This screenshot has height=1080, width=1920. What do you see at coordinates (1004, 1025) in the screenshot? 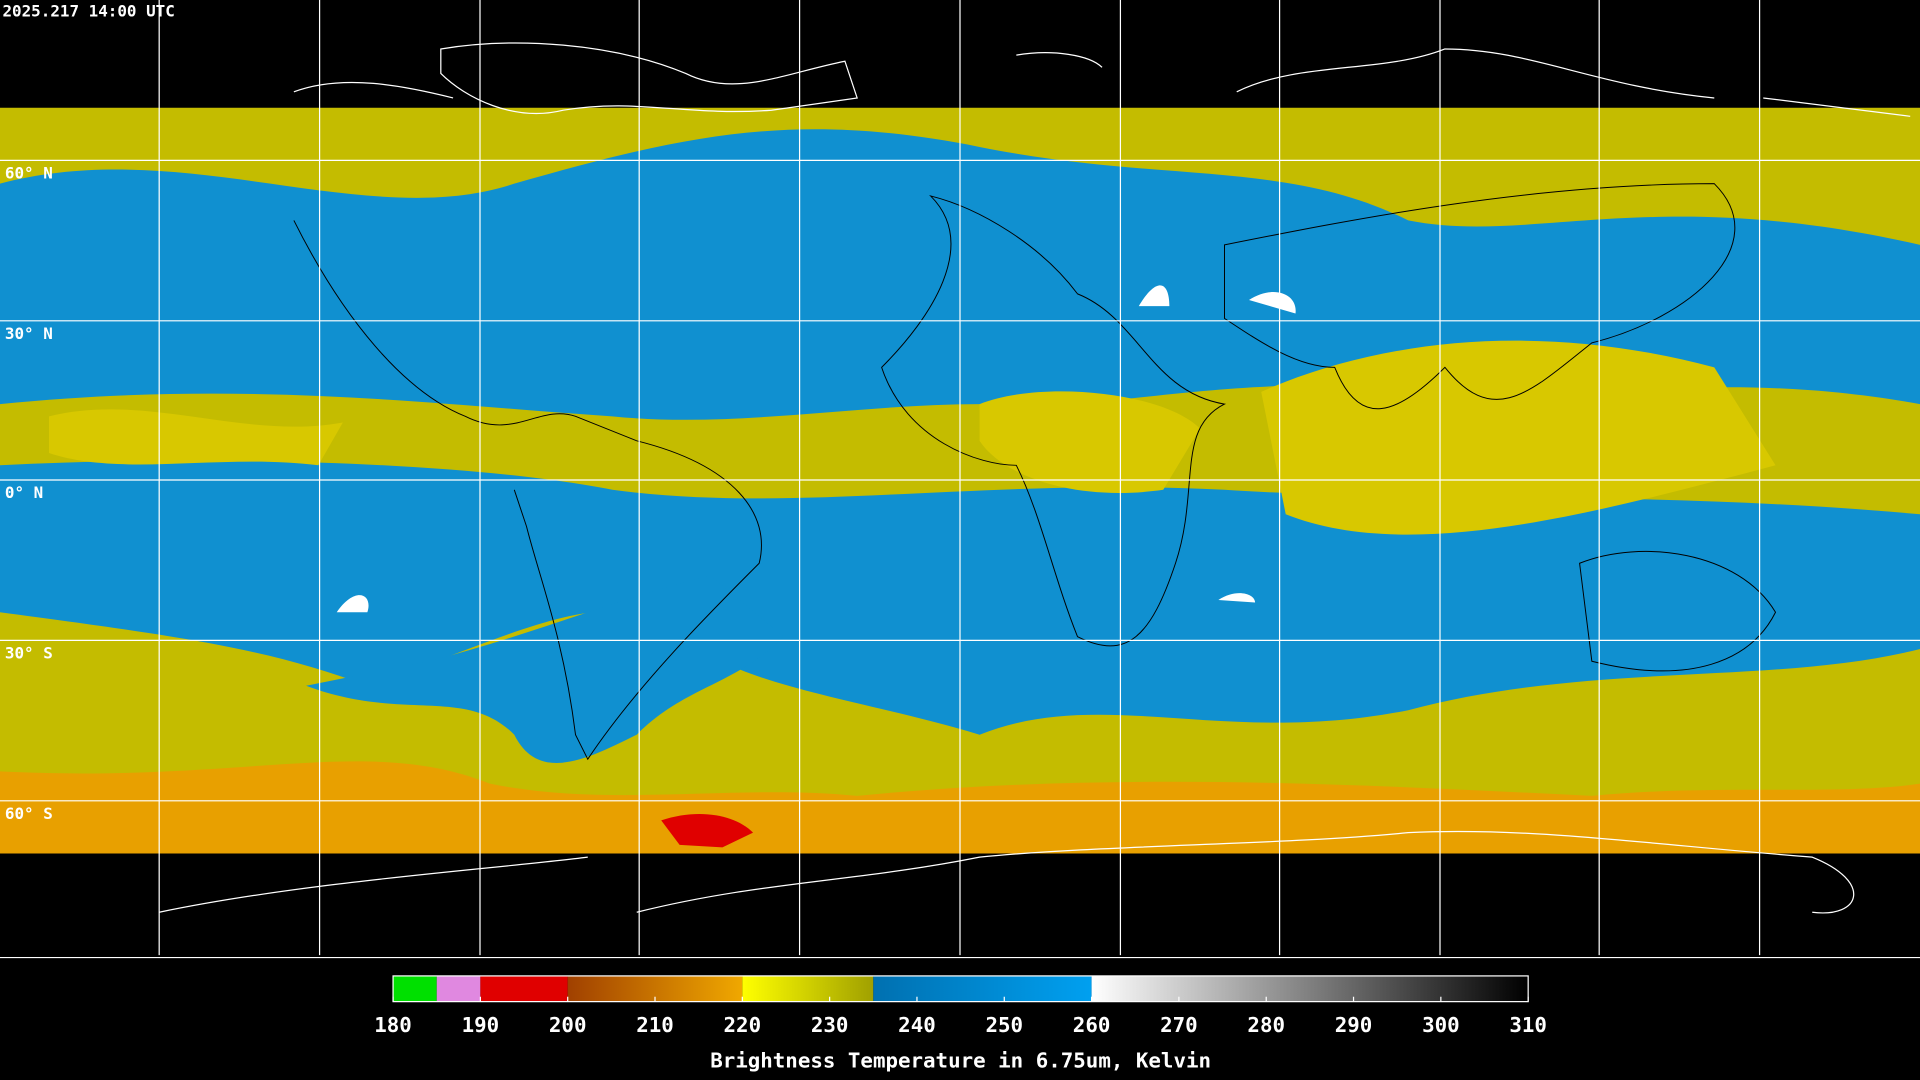
I see `colorbar-tick-label: 250` at bounding box center [1004, 1025].